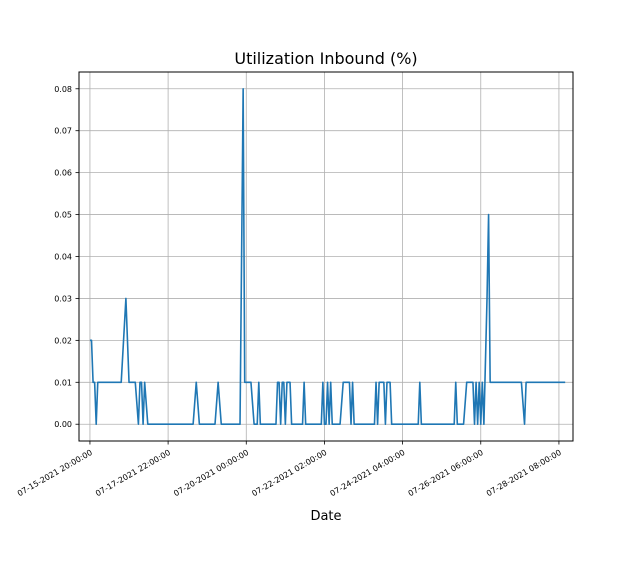 The image size is (631, 573). Describe the element at coordinates (63, 424) in the screenshot. I see `y-tick-label: 0.00` at that location.